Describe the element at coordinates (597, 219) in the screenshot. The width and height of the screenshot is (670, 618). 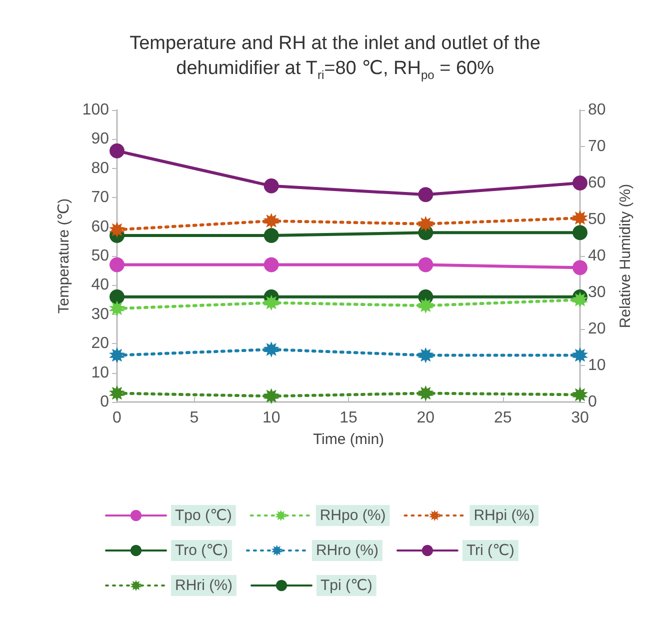
I see `y2-tick-label: 50` at that location.